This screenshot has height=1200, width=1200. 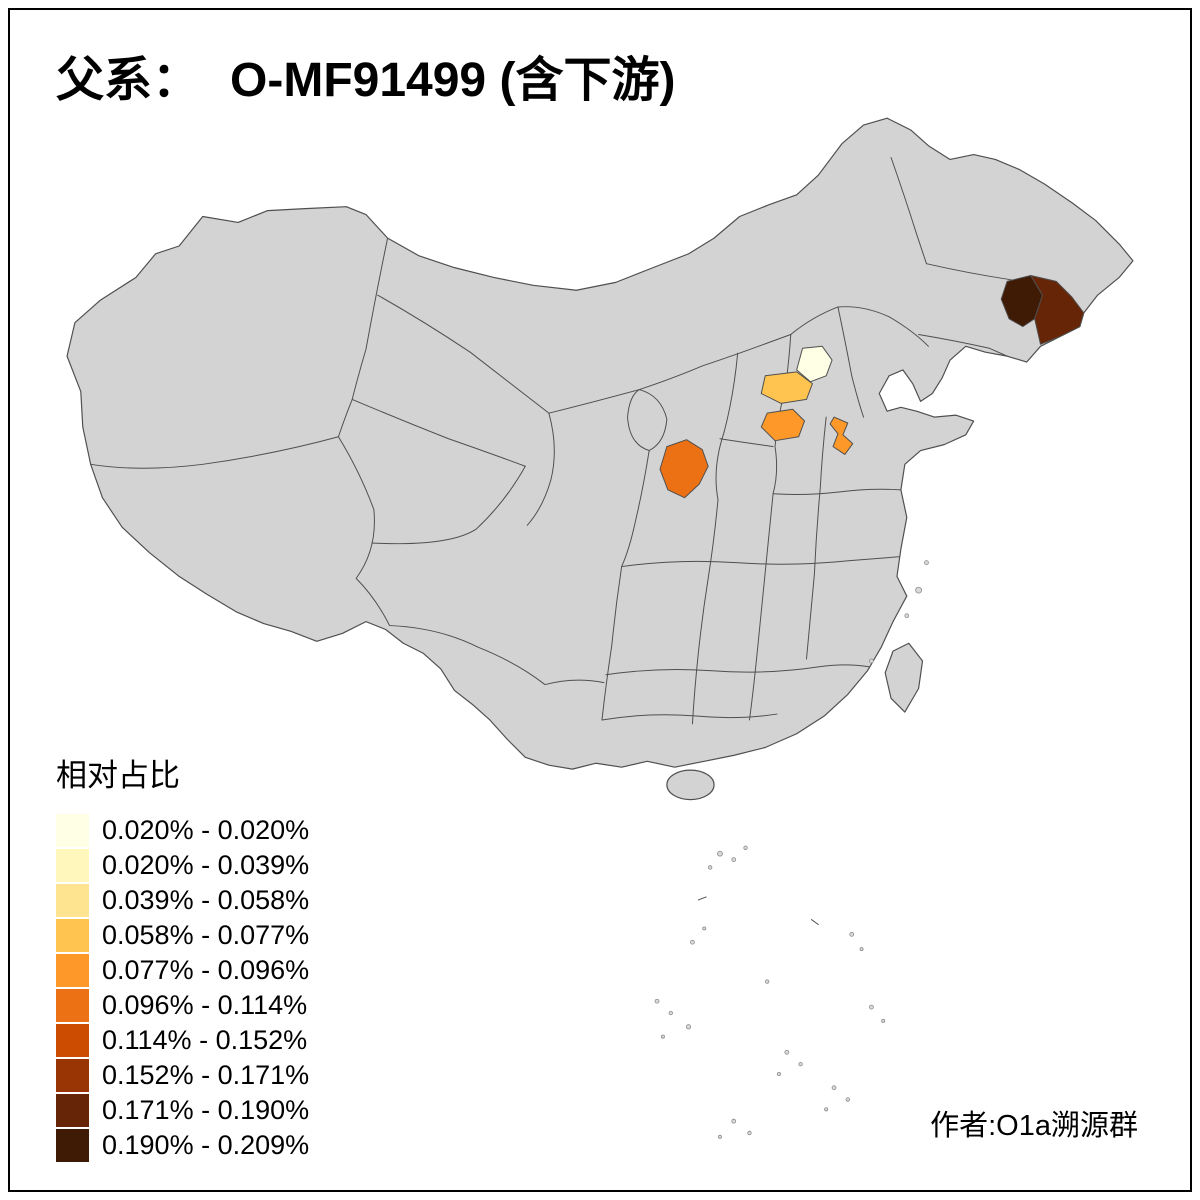 I want to click on legend-row: 0.020% - 0.020%, so click(x=182, y=830).